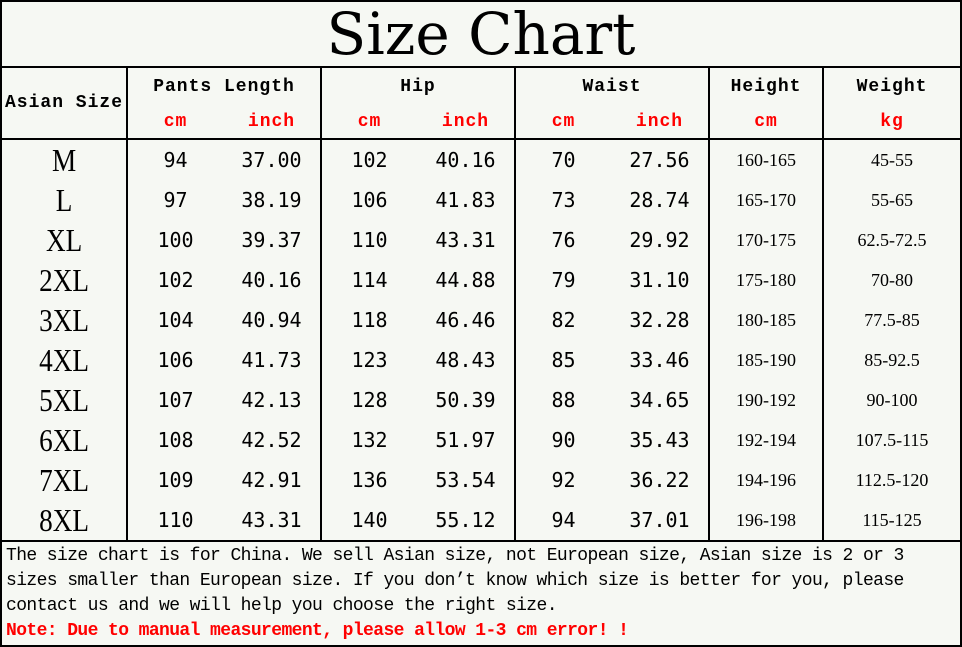 Image resolution: width=962 pixels, height=647 pixels. What do you see at coordinates (892, 439) in the screenshot?
I see `value-cell: 107.5-115` at bounding box center [892, 439].